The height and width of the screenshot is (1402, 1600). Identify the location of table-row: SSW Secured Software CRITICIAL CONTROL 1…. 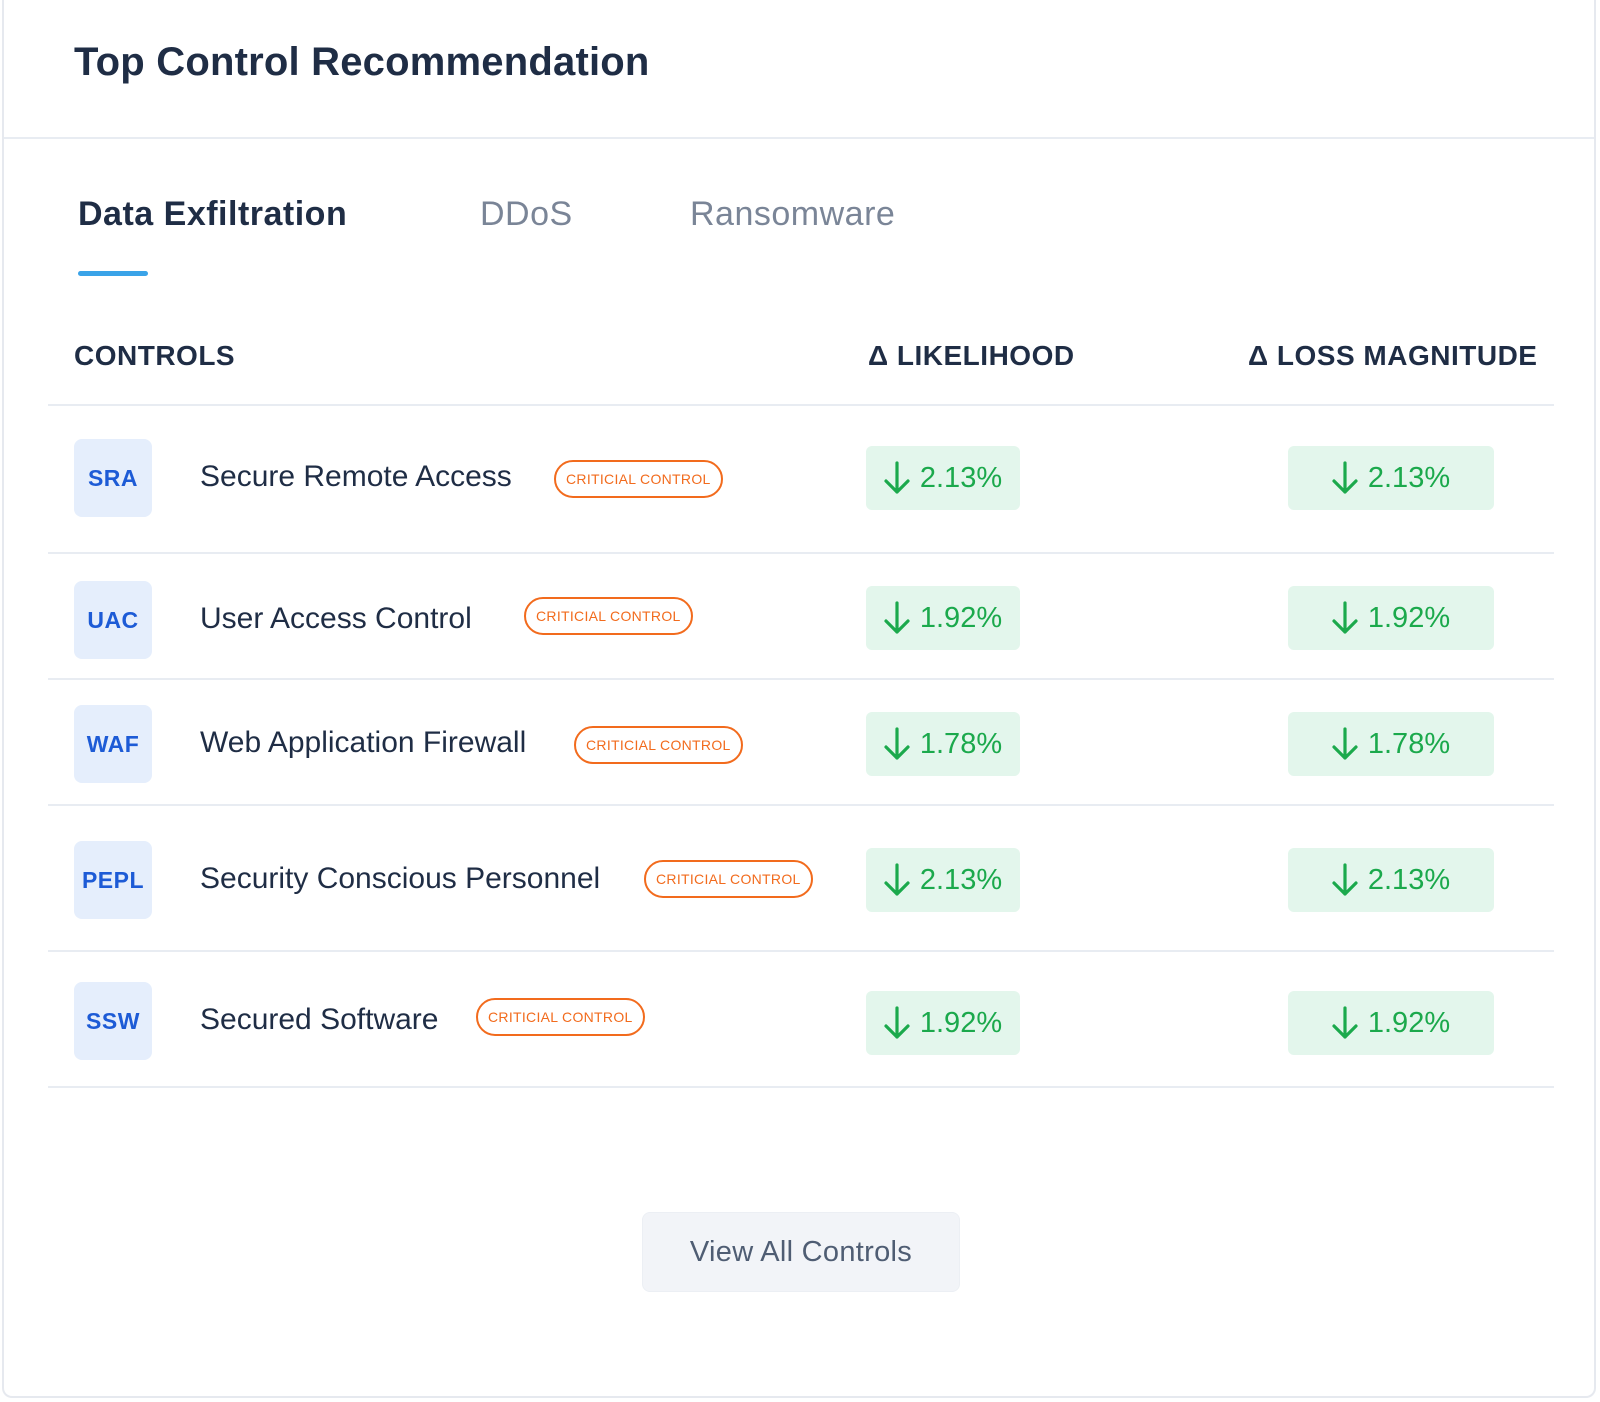
(799, 1018).